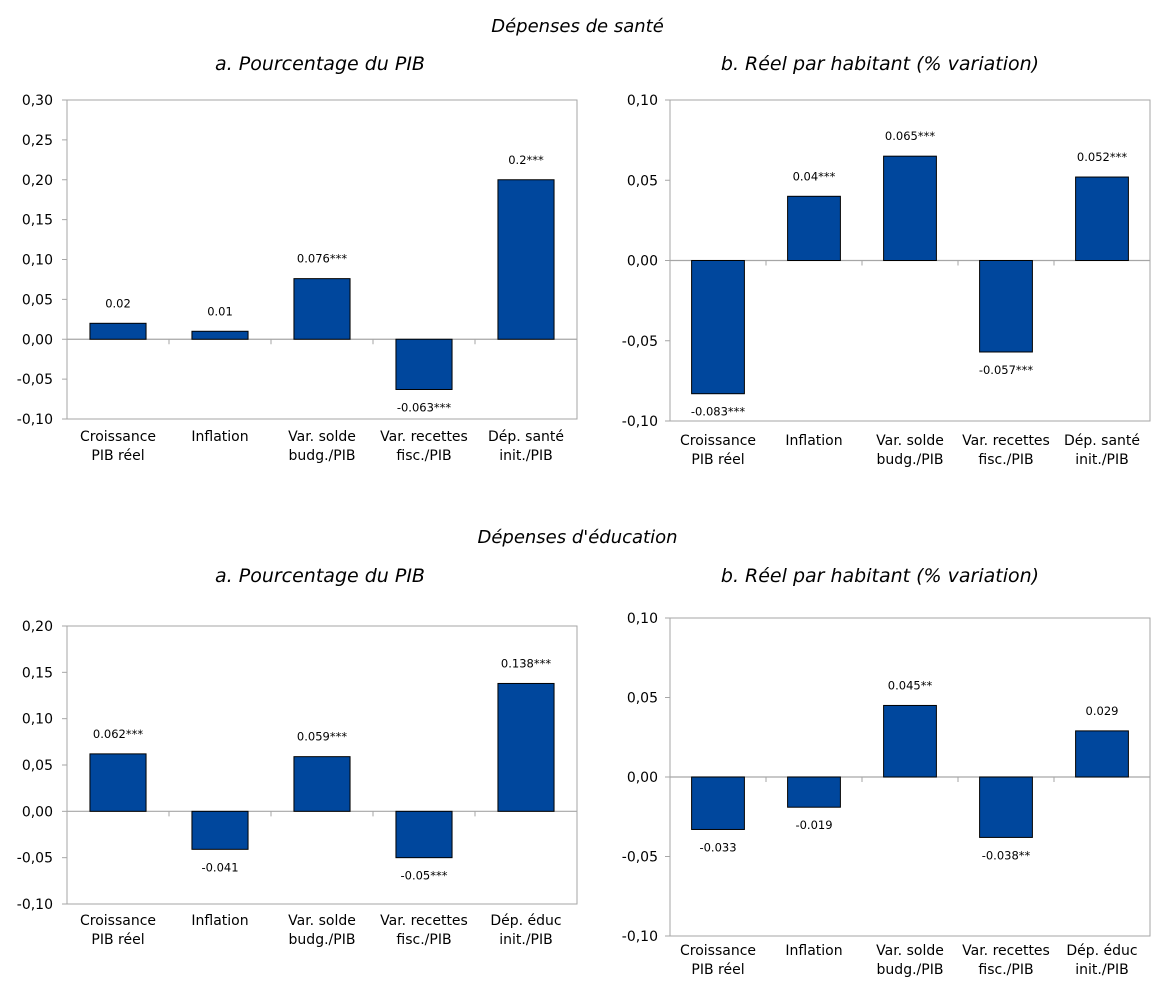 This screenshot has width=1155, height=988. What do you see at coordinates (1006, 855) in the screenshot?
I see `data-label: -0.038**` at bounding box center [1006, 855].